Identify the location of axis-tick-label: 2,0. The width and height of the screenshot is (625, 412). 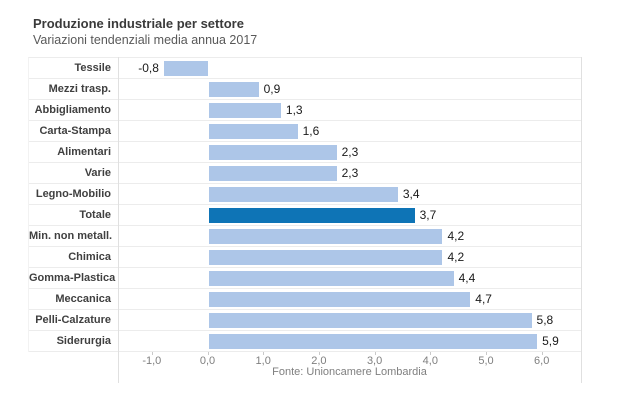
(319, 361).